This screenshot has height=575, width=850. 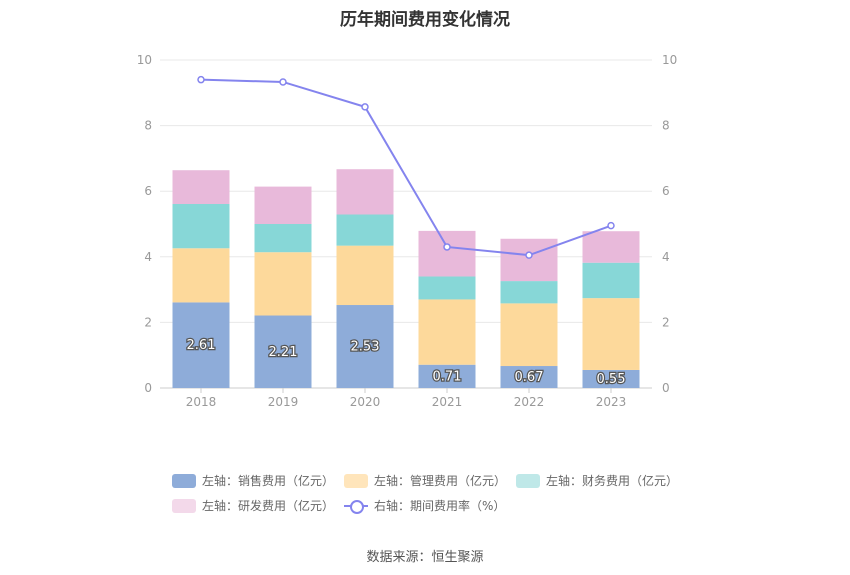 What do you see at coordinates (447, 247) in the screenshot?
I see `line-point-2021` at bounding box center [447, 247].